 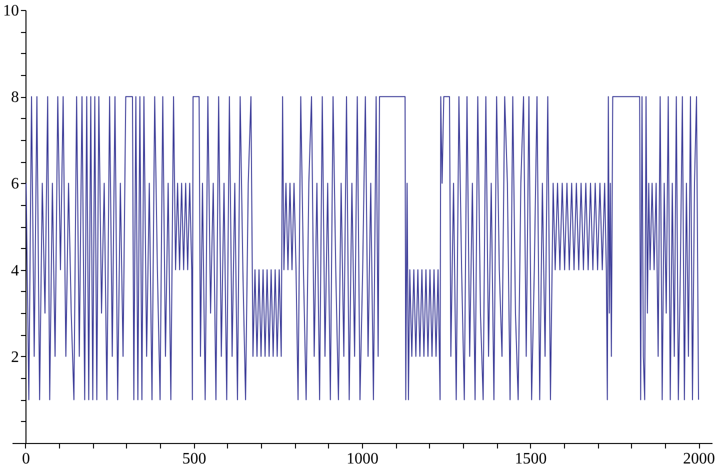 What do you see at coordinates (699, 459) in the screenshot?
I see `x-tick-label: 2000` at bounding box center [699, 459].